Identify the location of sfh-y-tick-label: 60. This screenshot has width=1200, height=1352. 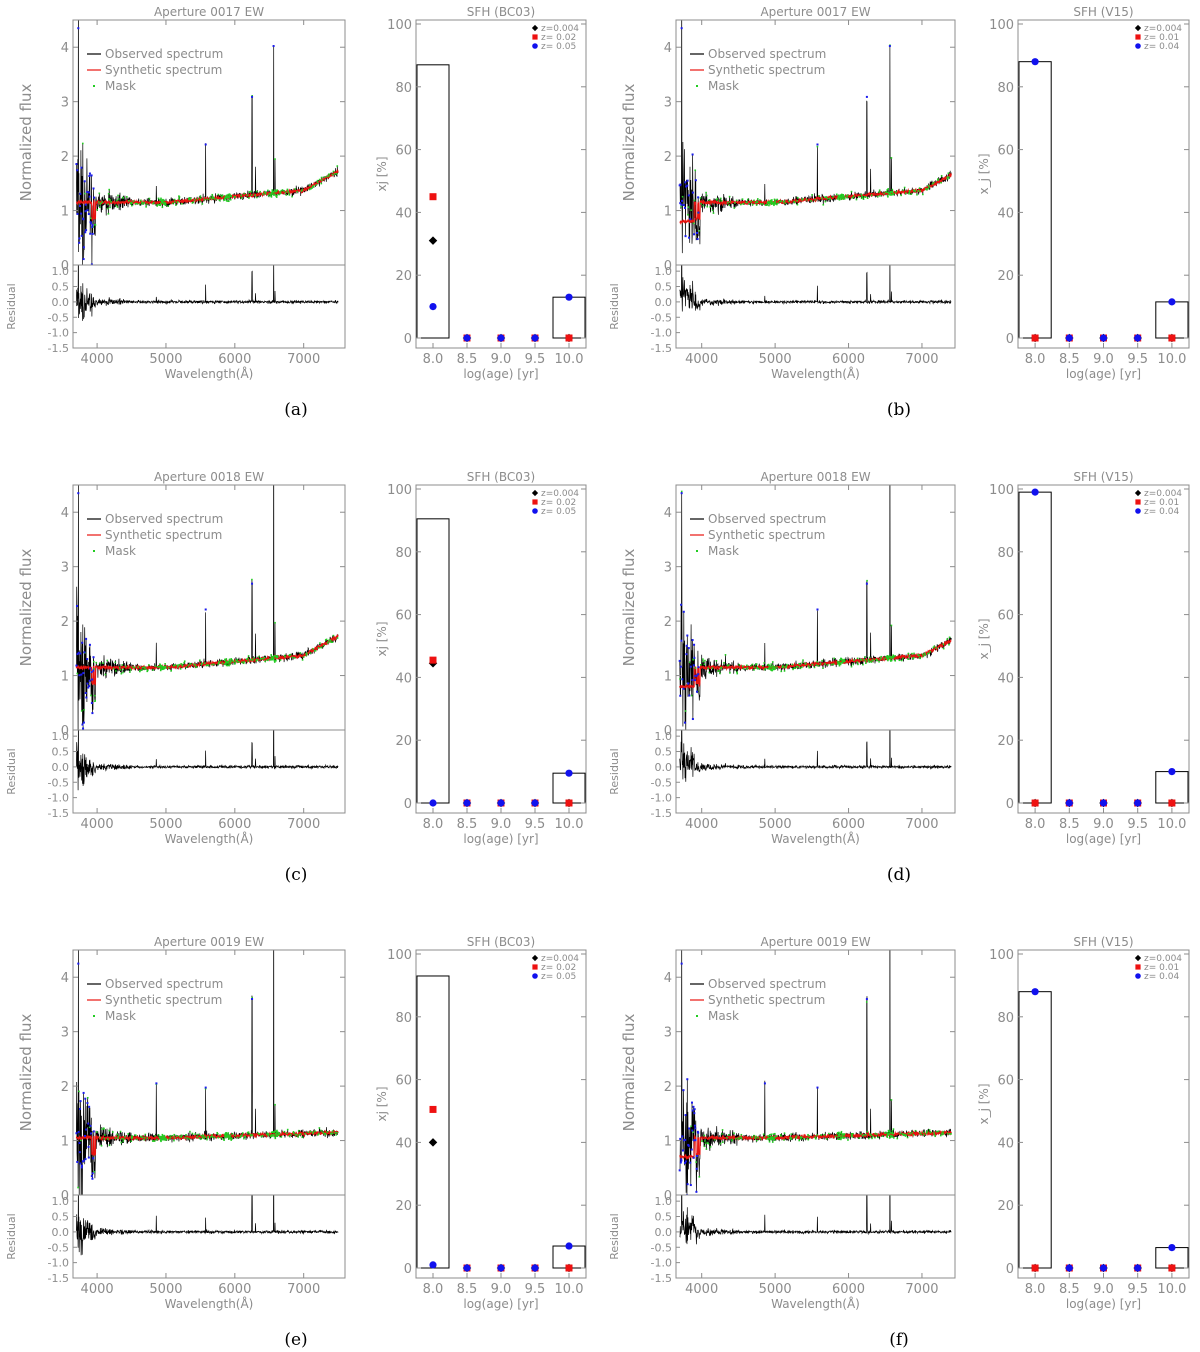
(403, 616).